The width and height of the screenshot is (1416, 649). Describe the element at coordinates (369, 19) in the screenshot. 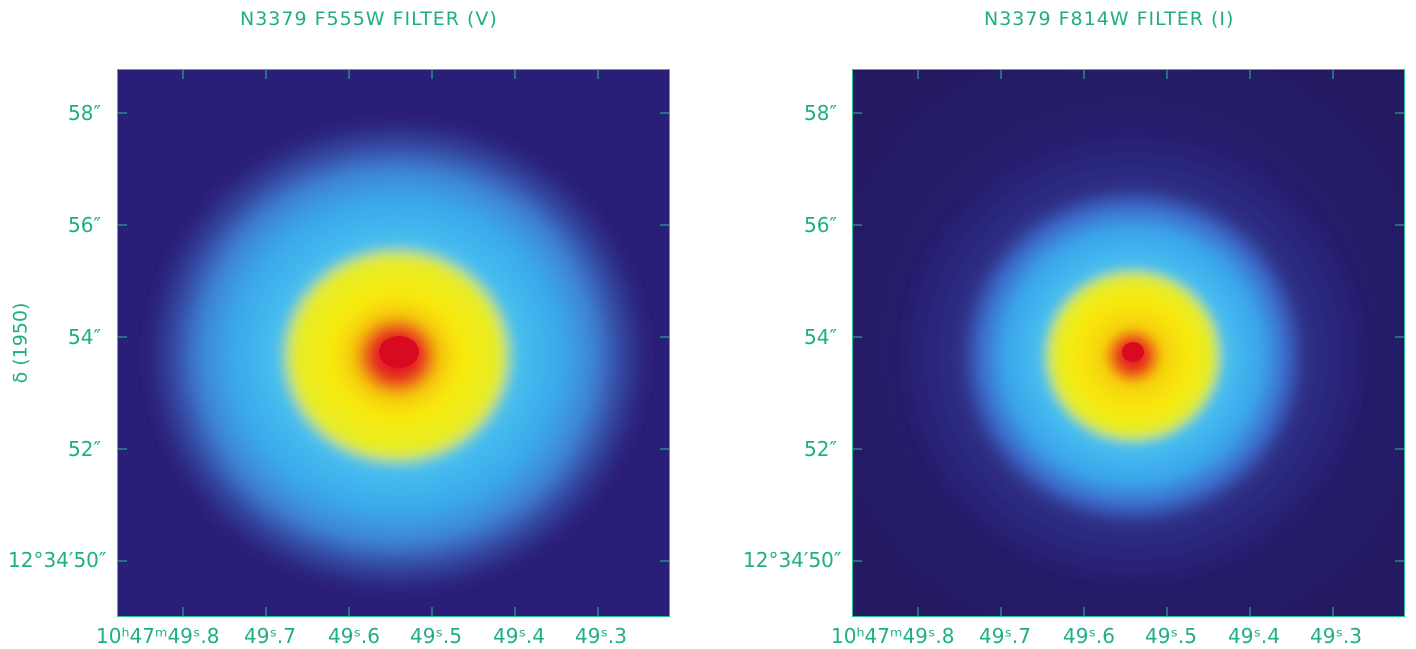

I see `panel-title: N3379 F555W FILTER (V)` at that location.